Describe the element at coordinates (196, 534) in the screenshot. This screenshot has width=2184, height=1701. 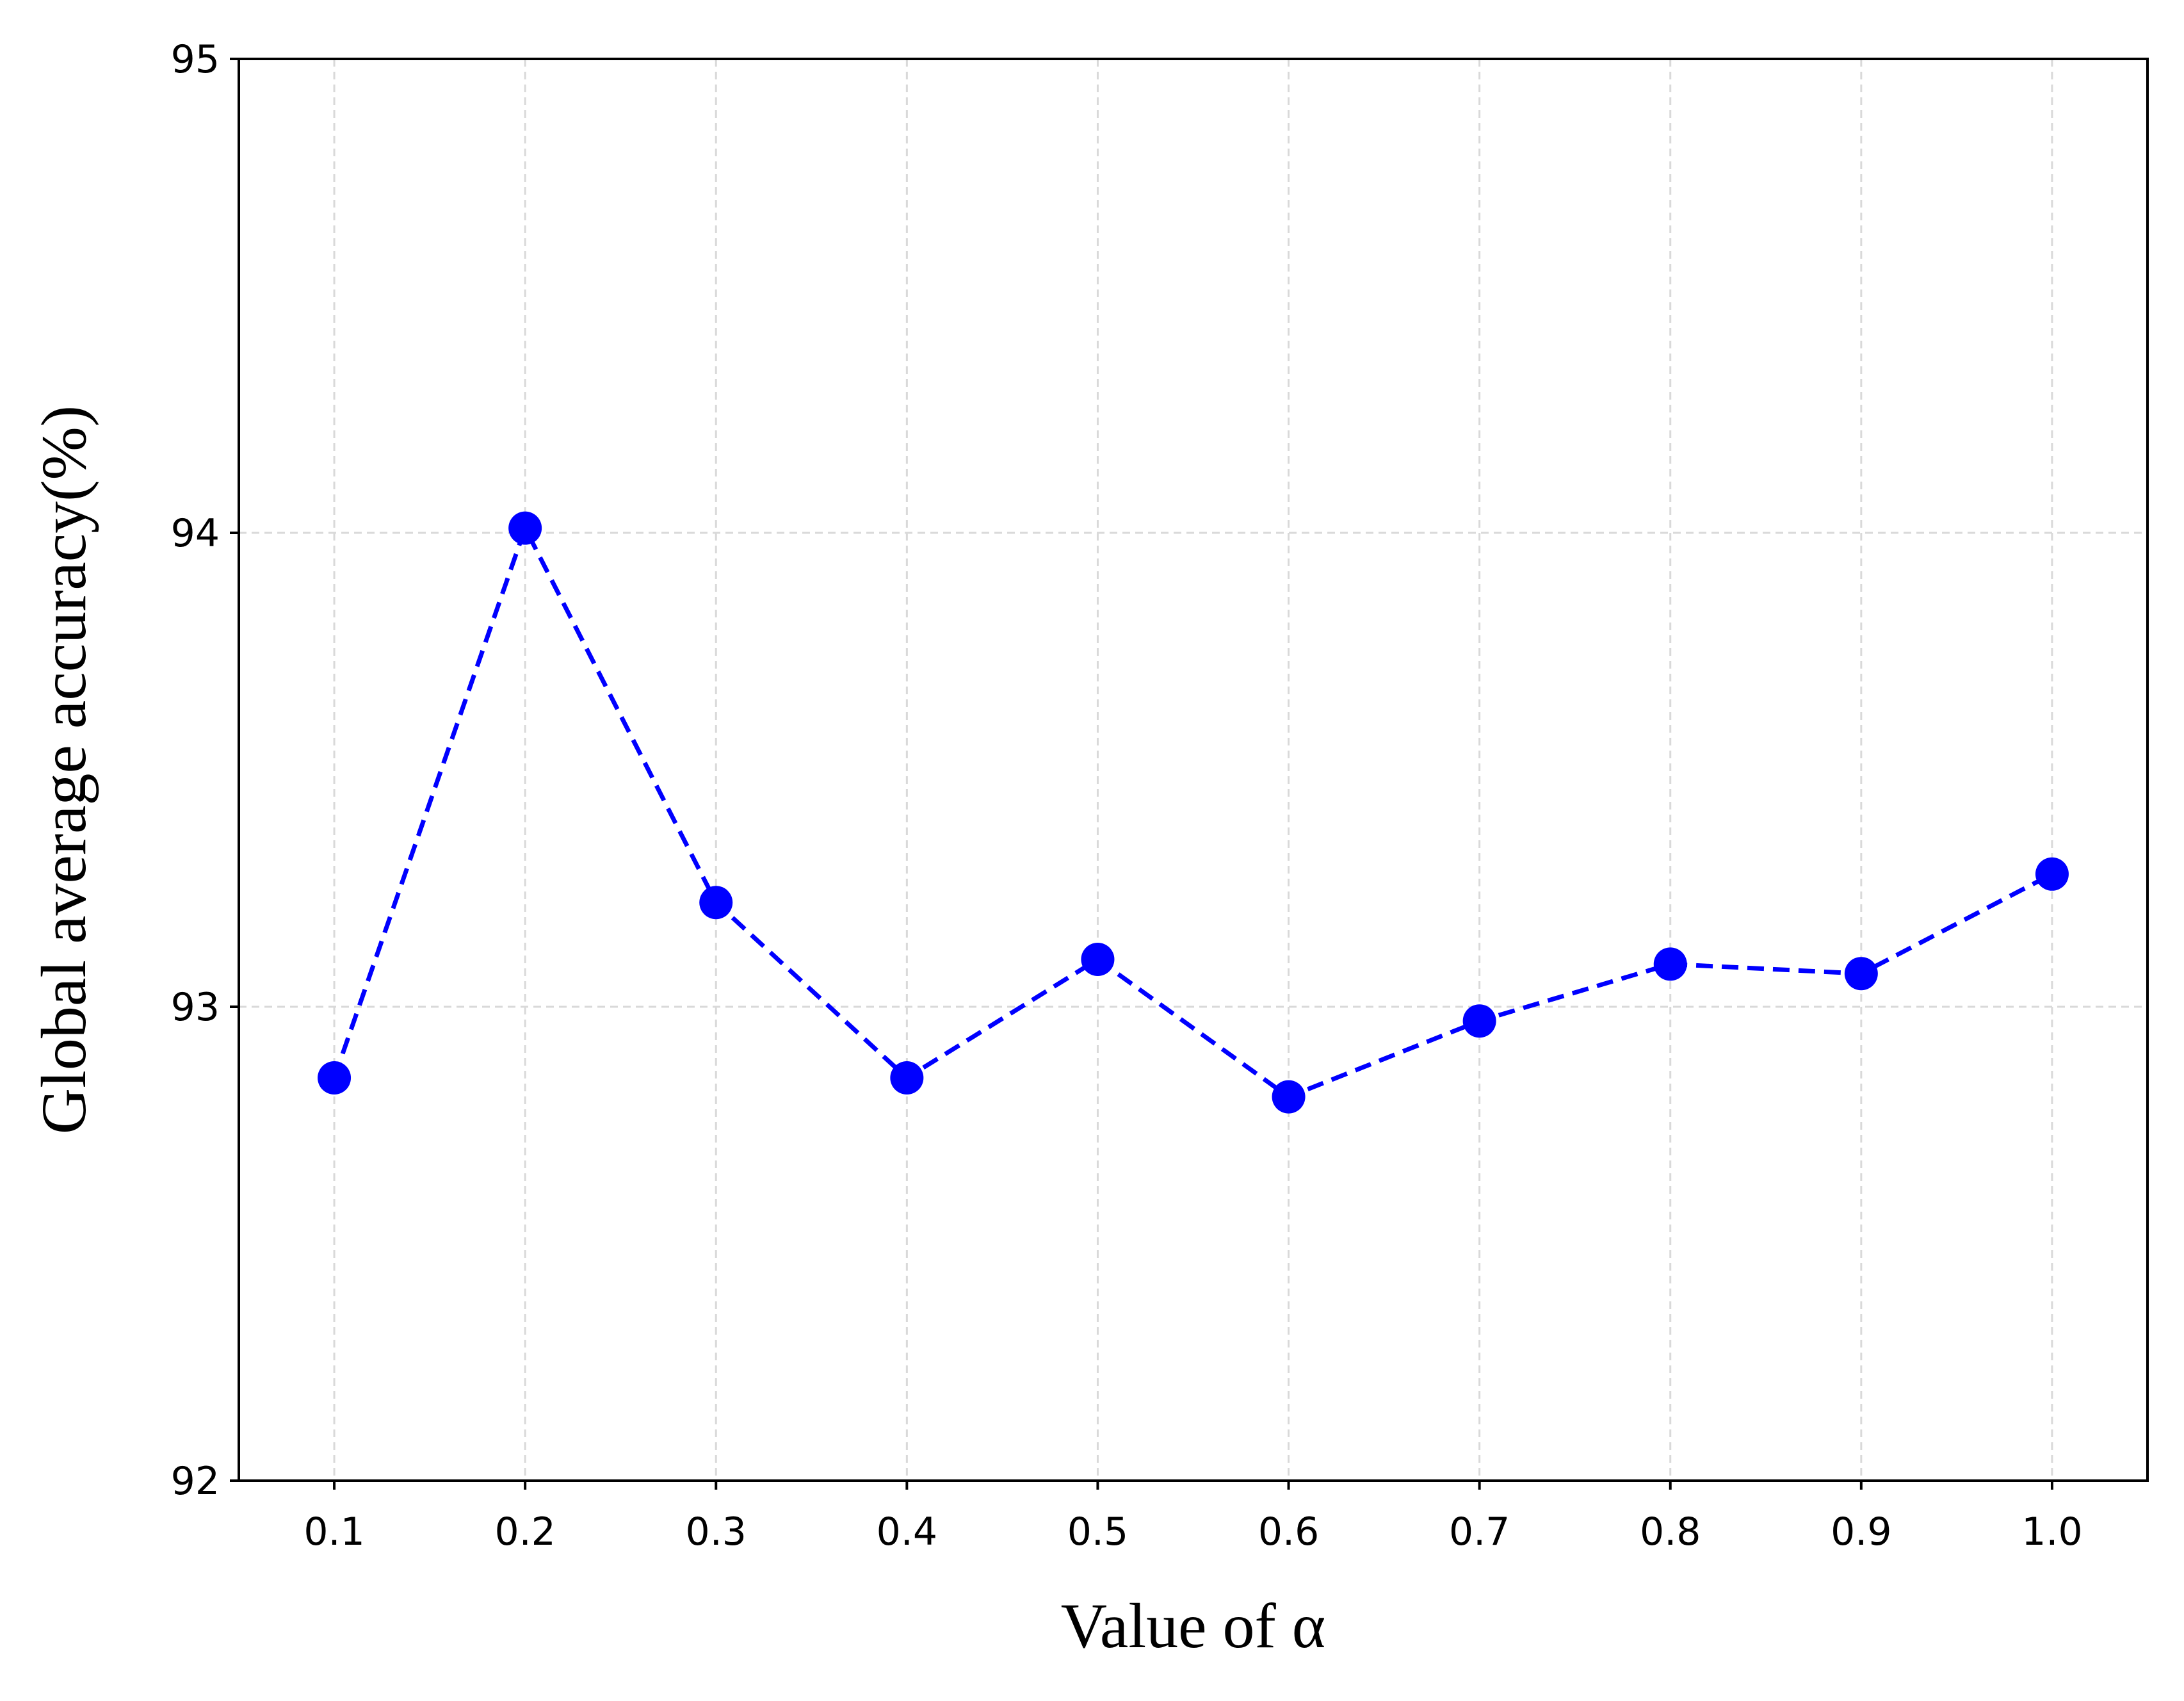
I see `y-tick-label: 94` at that location.